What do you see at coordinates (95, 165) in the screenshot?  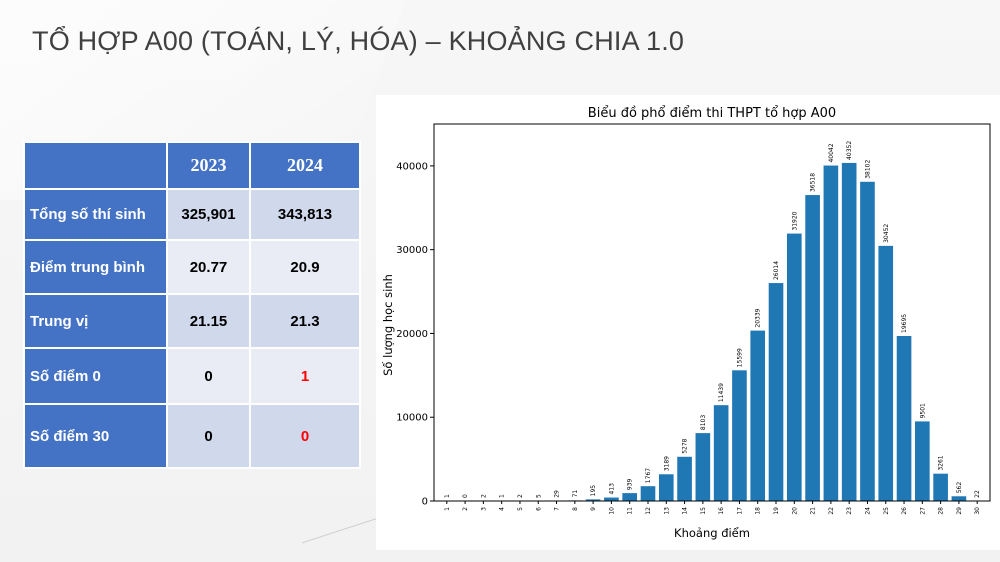 I see `table-header-corner` at bounding box center [95, 165].